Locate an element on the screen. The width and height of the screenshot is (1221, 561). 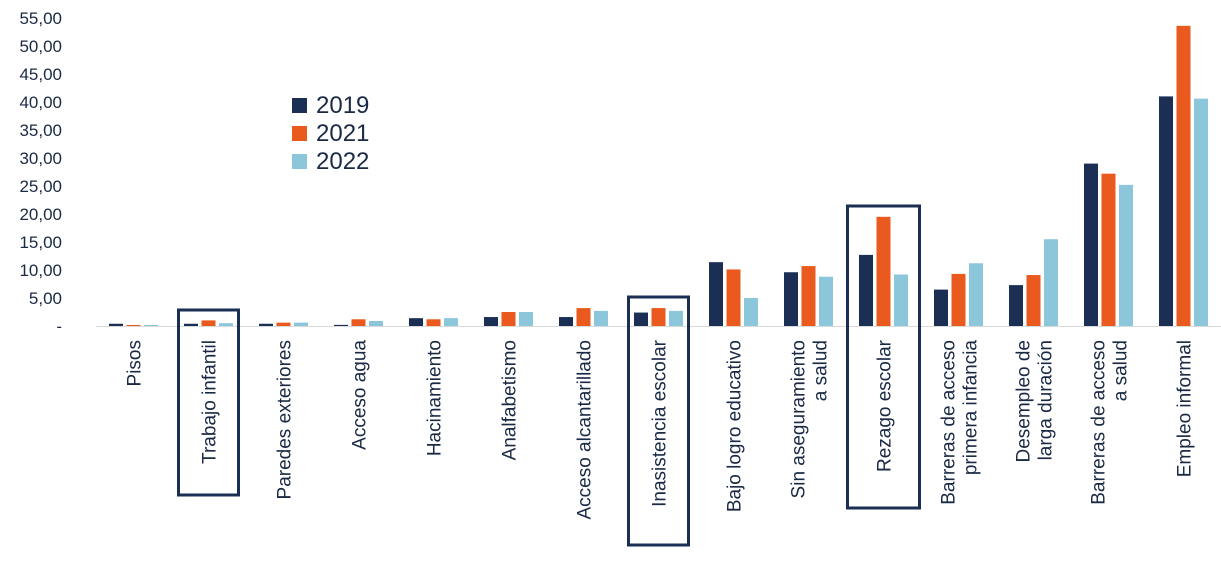
x-tick-label: Acceso agua is located at coordinates (360, 395).